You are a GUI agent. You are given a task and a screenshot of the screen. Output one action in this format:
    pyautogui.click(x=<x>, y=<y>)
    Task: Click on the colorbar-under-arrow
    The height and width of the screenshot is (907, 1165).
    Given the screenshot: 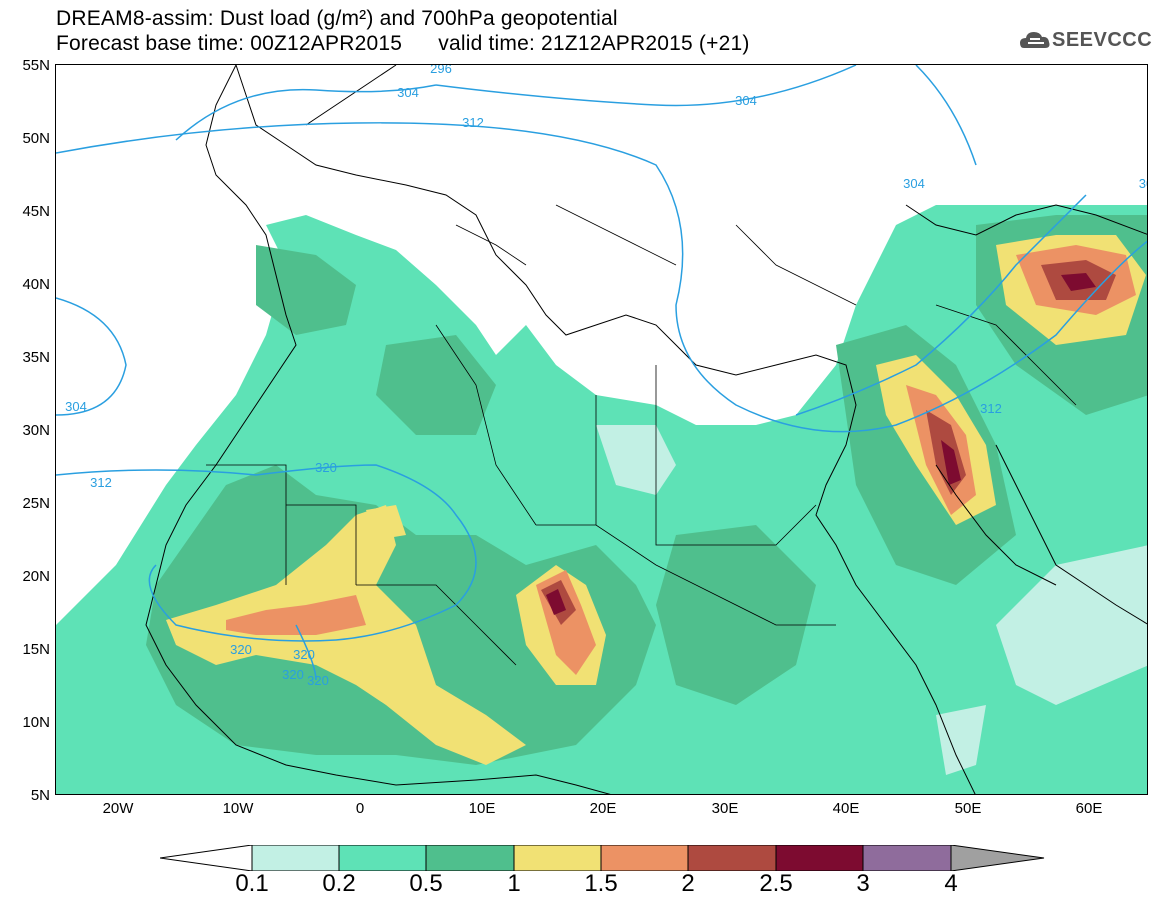 What is the action you would take?
    pyautogui.click(x=206, y=858)
    